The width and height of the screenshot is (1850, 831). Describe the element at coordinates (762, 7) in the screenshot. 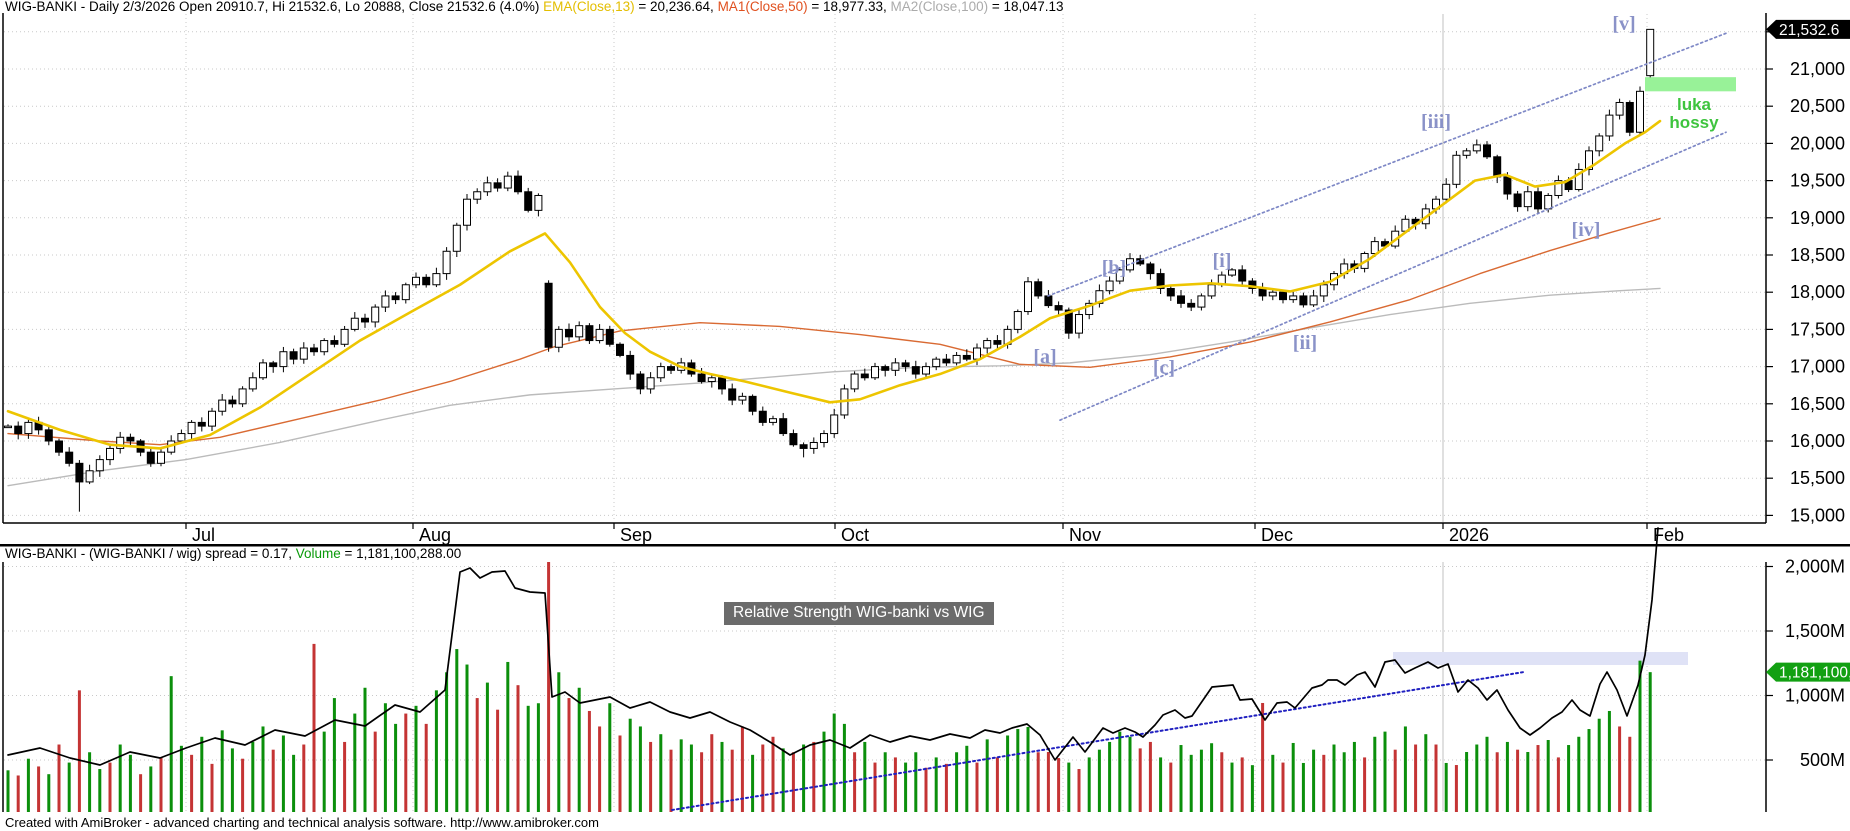

I see `ma1-label: MA1(Close,50)` at that location.